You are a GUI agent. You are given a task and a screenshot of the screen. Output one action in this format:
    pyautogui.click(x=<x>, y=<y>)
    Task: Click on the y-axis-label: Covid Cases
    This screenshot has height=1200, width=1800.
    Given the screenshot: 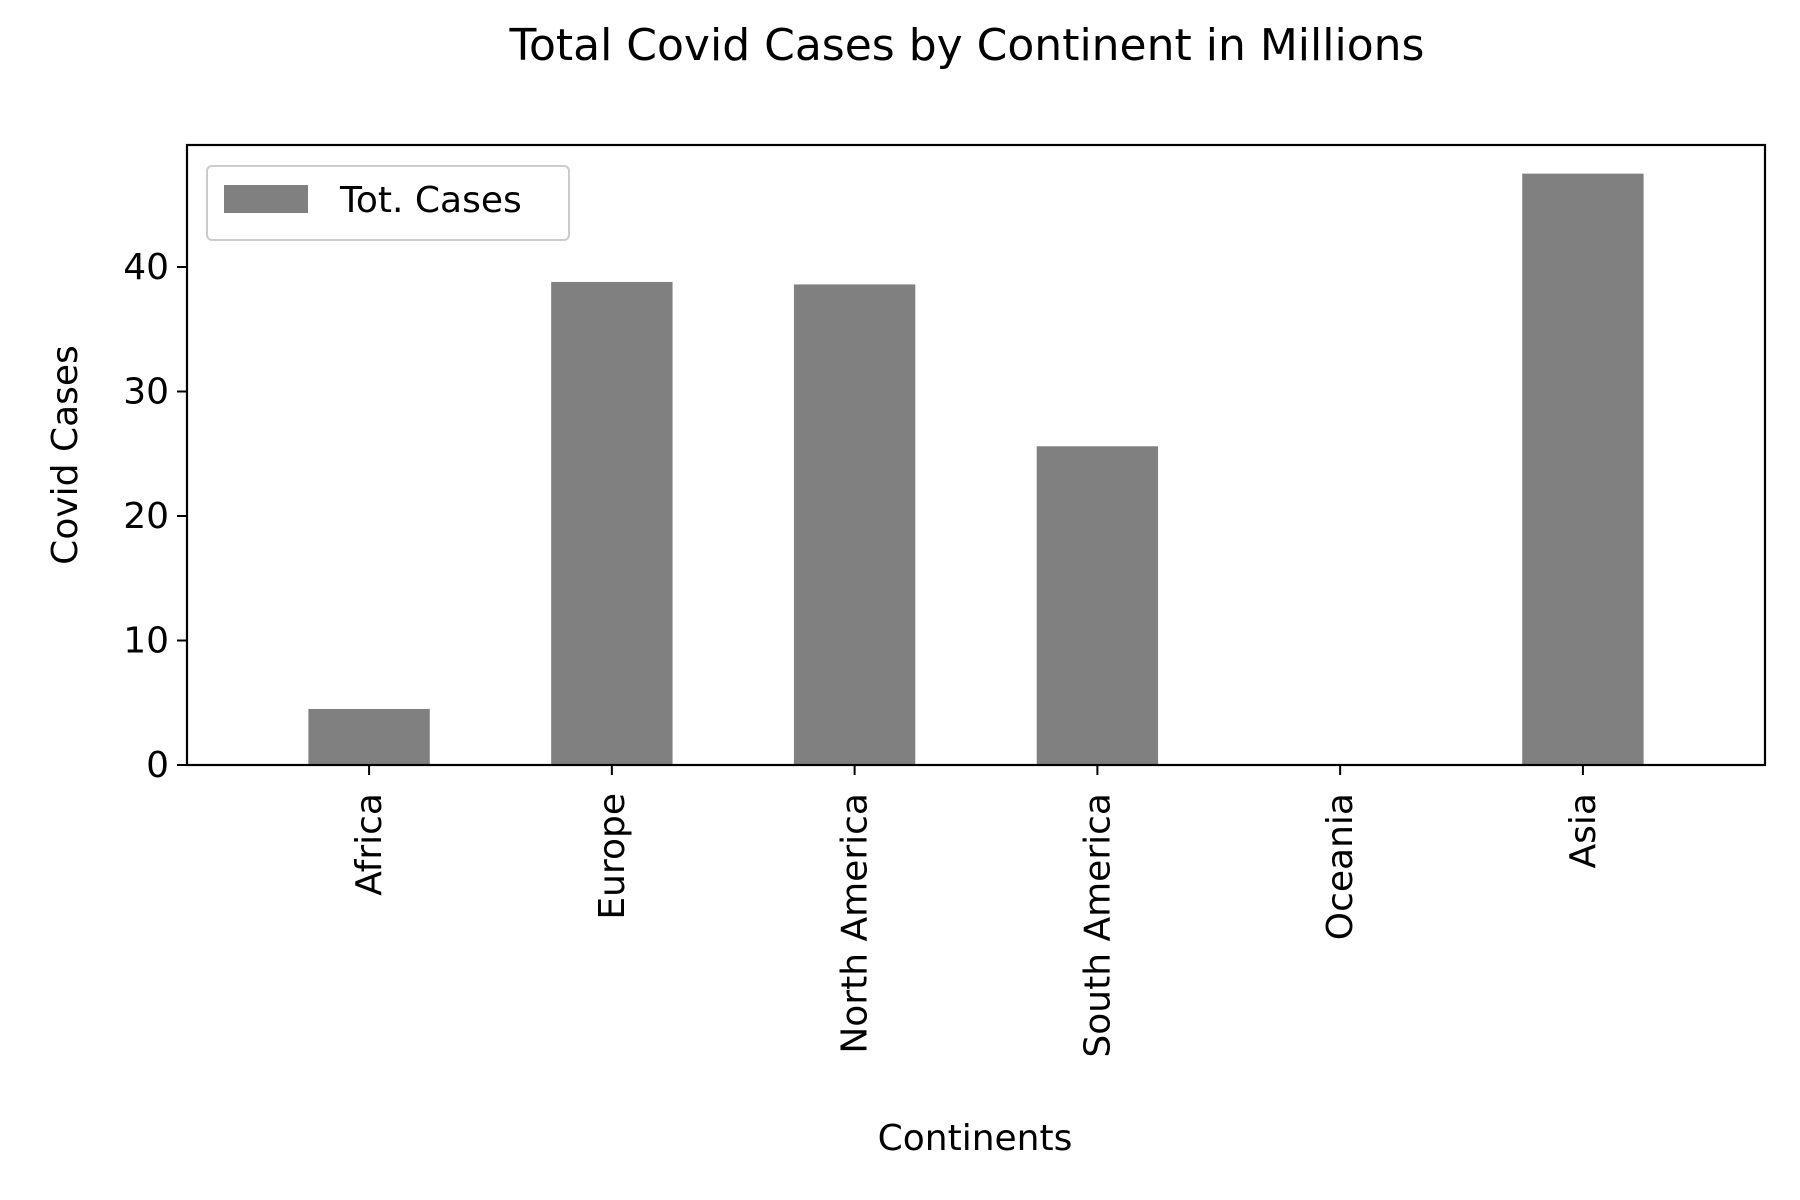 What is the action you would take?
    pyautogui.click(x=65, y=455)
    